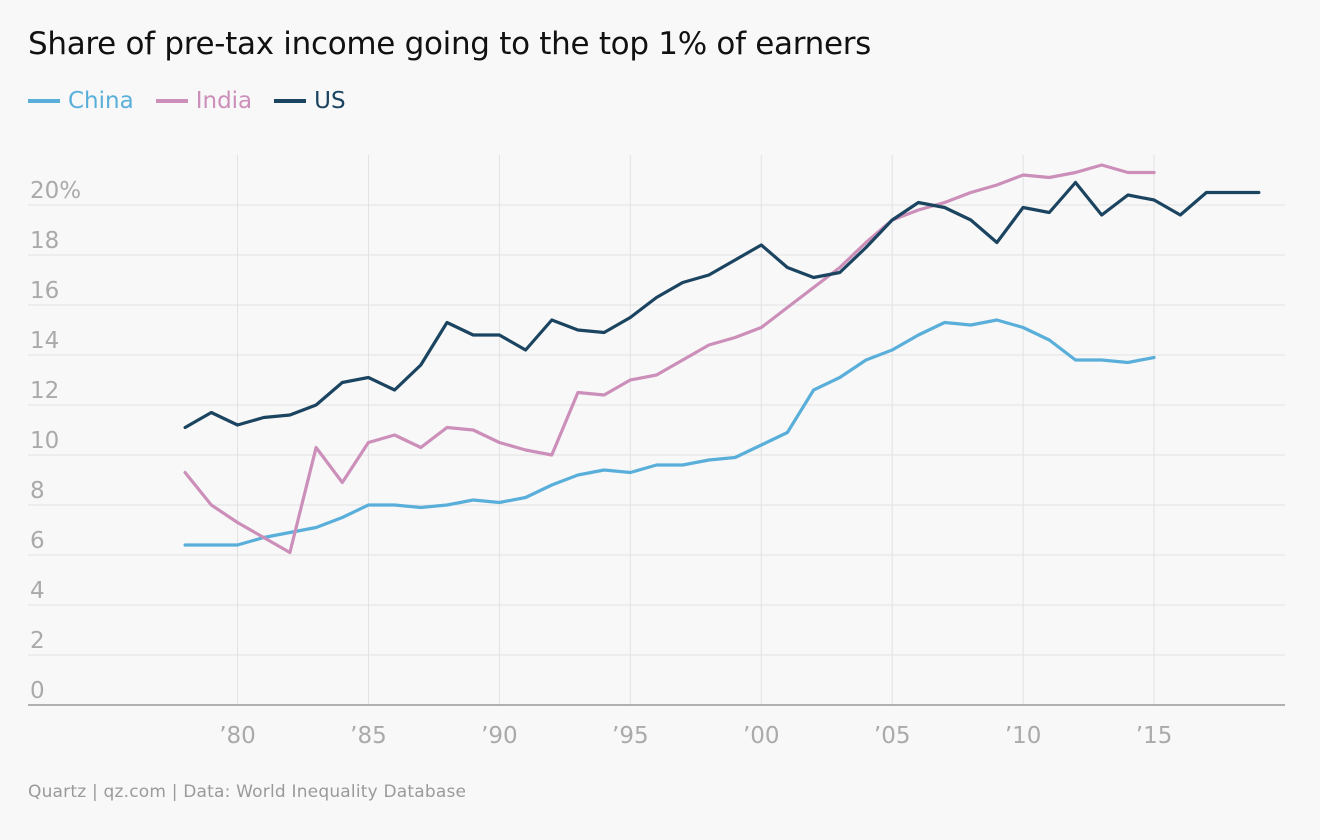 The height and width of the screenshot is (840, 1320). What do you see at coordinates (330, 101) in the screenshot?
I see `legend-label-us: US` at bounding box center [330, 101].